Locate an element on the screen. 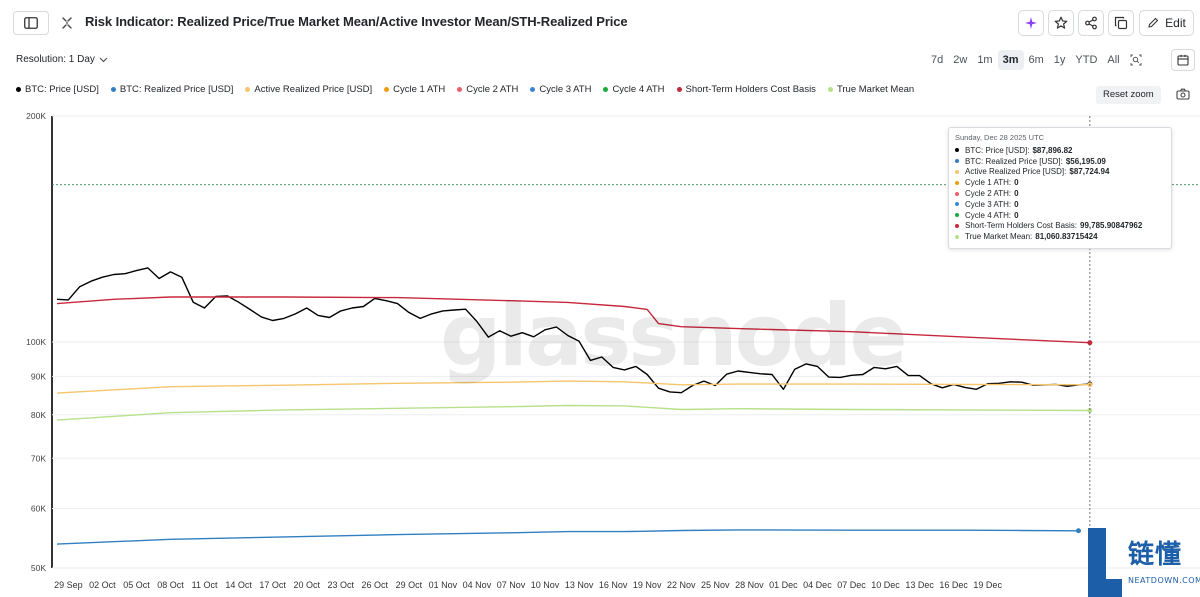  legend-item: True Market Mean is located at coordinates (871, 89).